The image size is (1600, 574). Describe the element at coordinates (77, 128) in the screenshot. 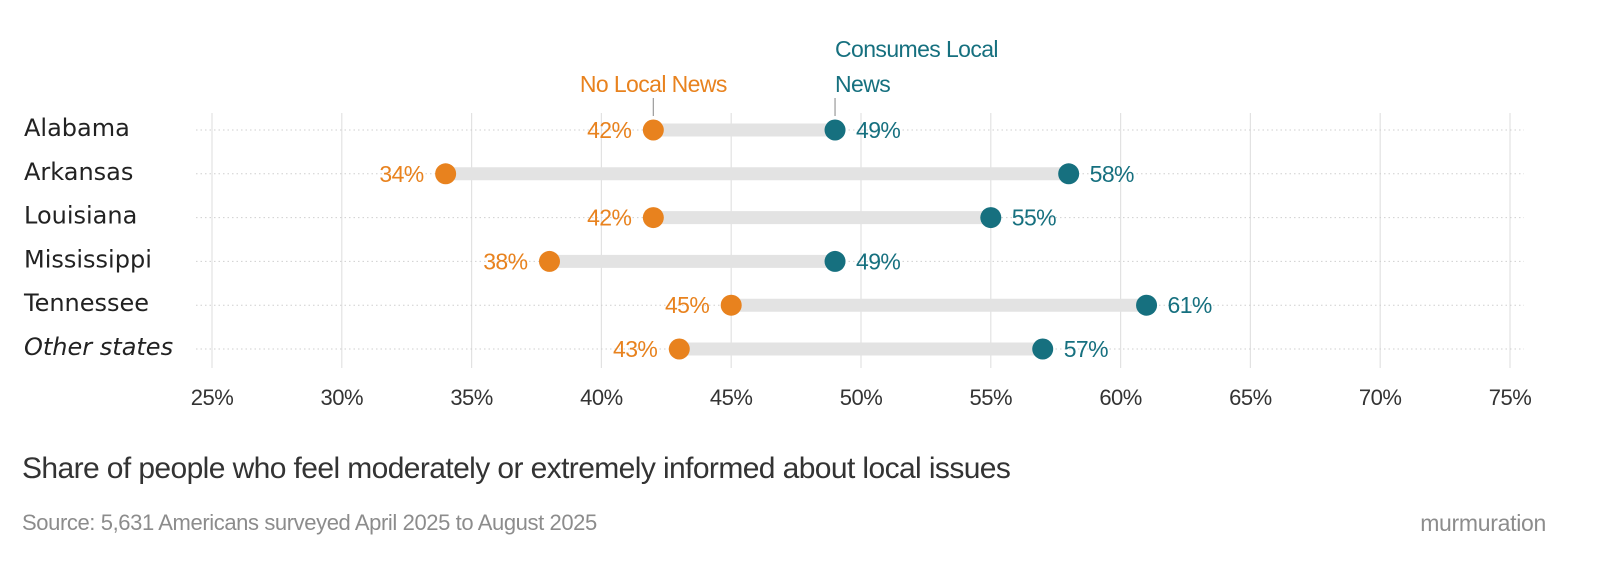

I see `category-label: Alabama` at that location.